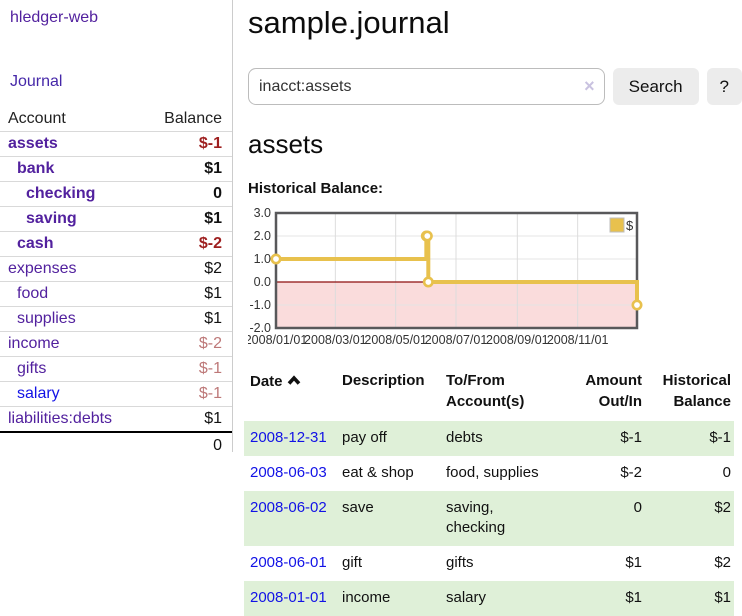  I want to click on transaction-balance: 0, so click(726, 472).